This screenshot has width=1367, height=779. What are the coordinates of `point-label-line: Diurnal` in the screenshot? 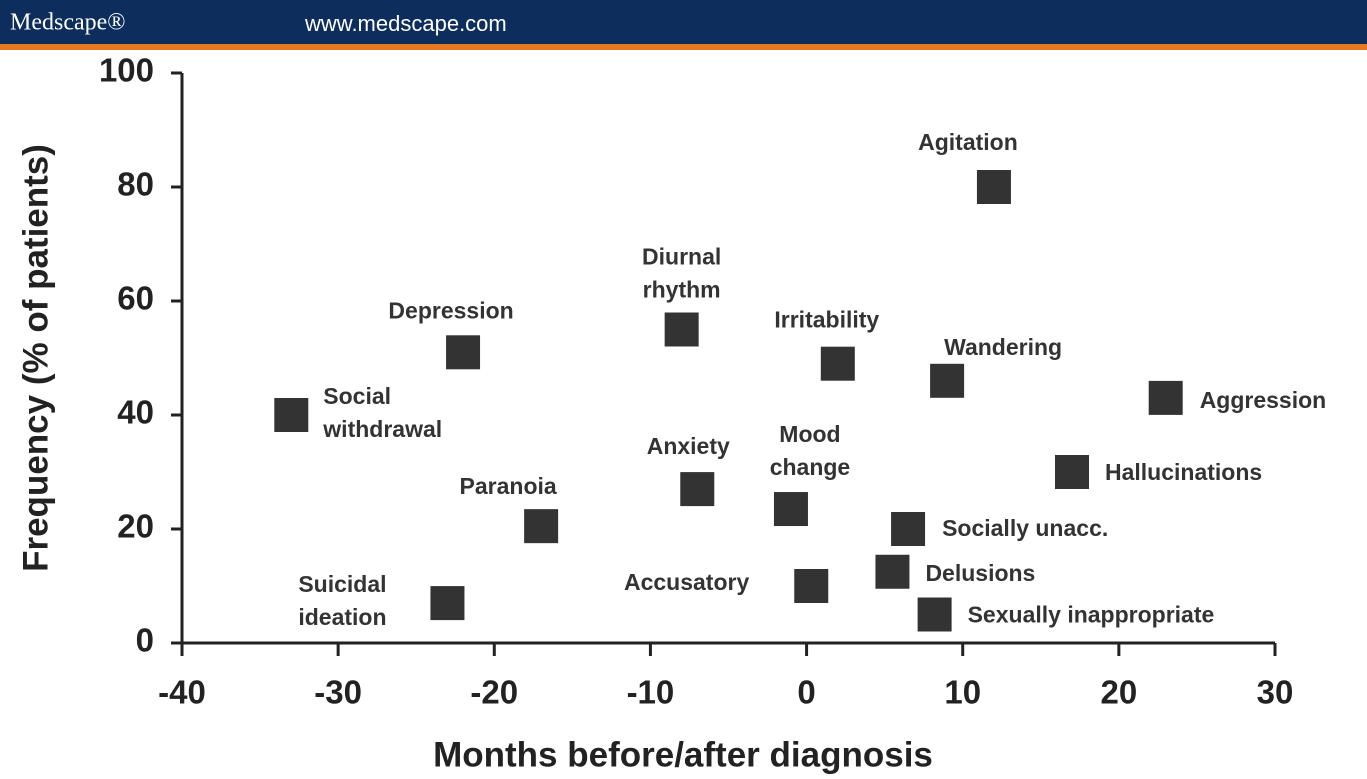 It's located at (681, 257).